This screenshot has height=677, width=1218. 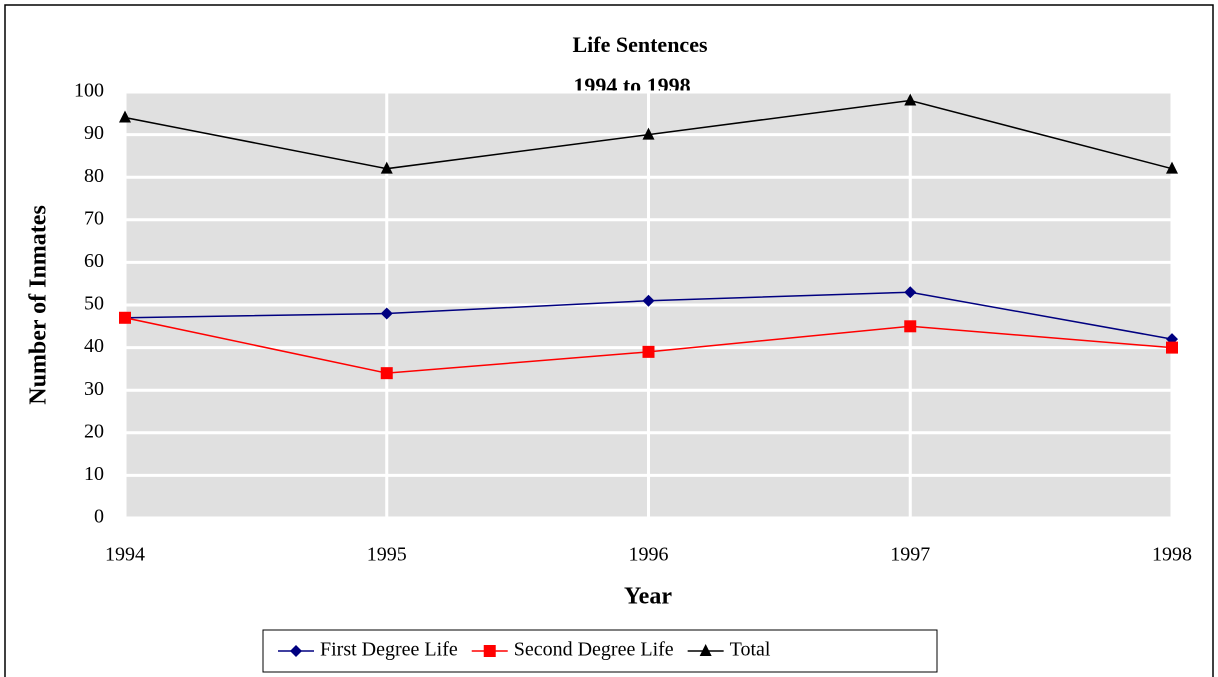 I want to click on y-tick-label: 10, so click(x=94, y=474).